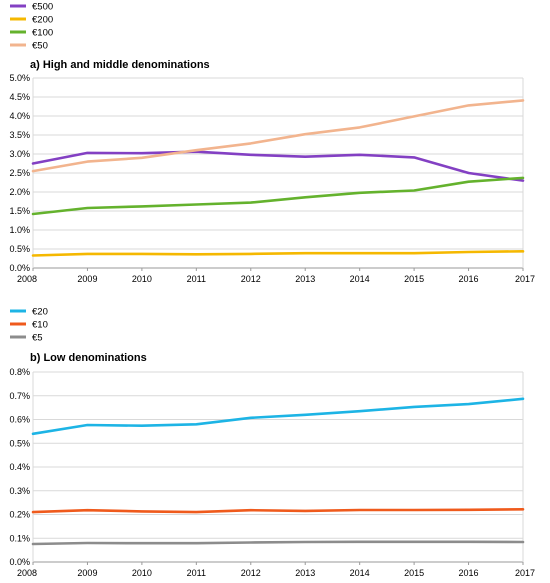  Describe the element at coordinates (37, 338) in the screenshot. I see `panel-b-legend-label-2: €5` at that location.